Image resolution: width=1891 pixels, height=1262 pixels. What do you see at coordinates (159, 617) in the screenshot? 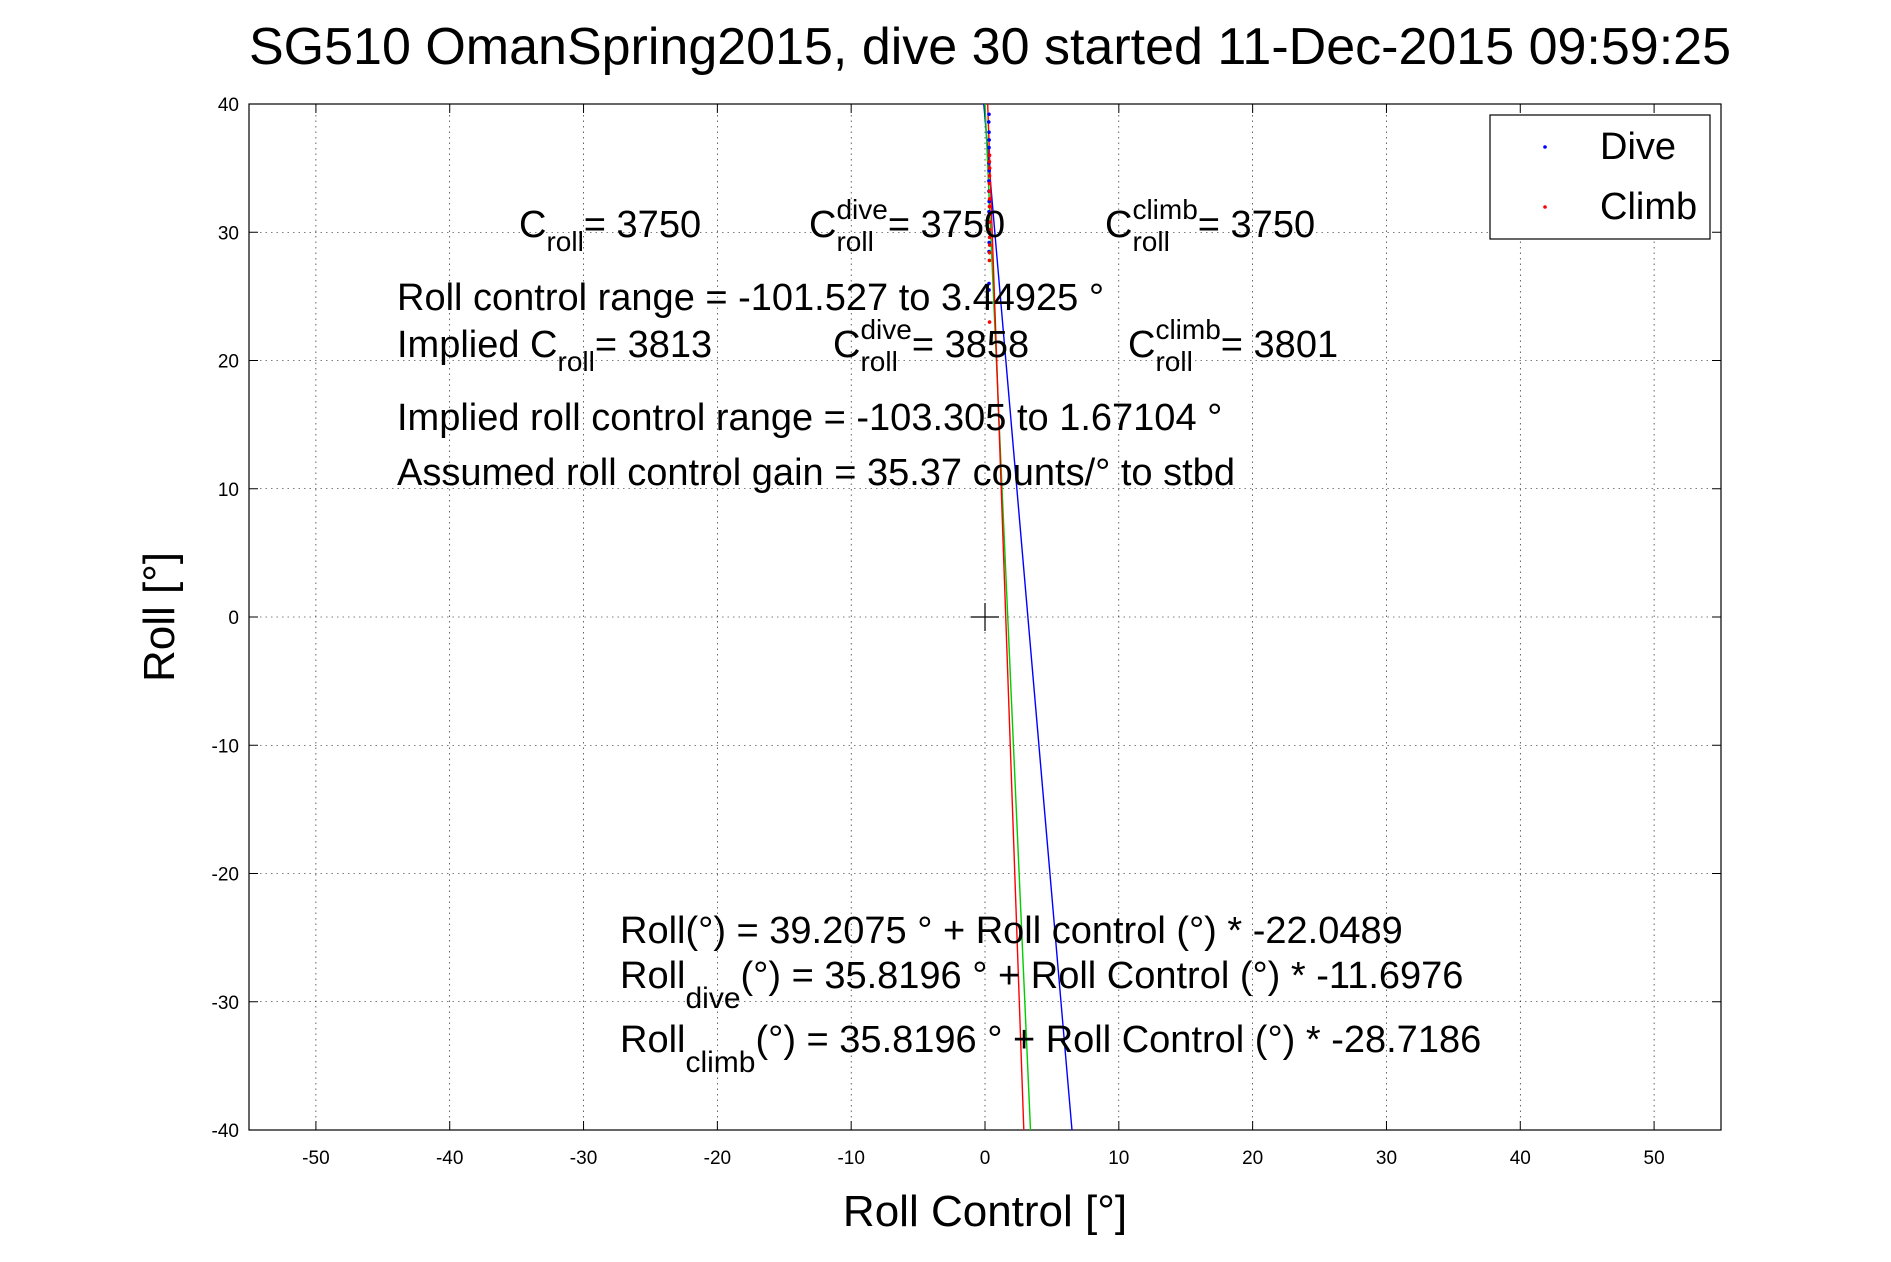
I see `y-axis-label: Roll [°]` at bounding box center [159, 617].